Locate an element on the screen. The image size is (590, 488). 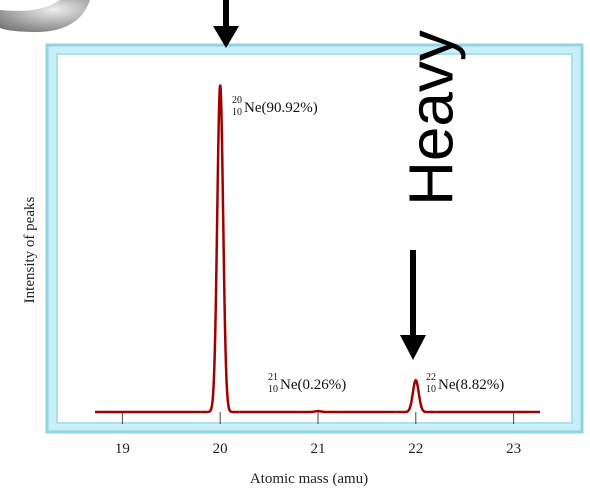
data-label: (8.82%) is located at coordinates (480, 385).